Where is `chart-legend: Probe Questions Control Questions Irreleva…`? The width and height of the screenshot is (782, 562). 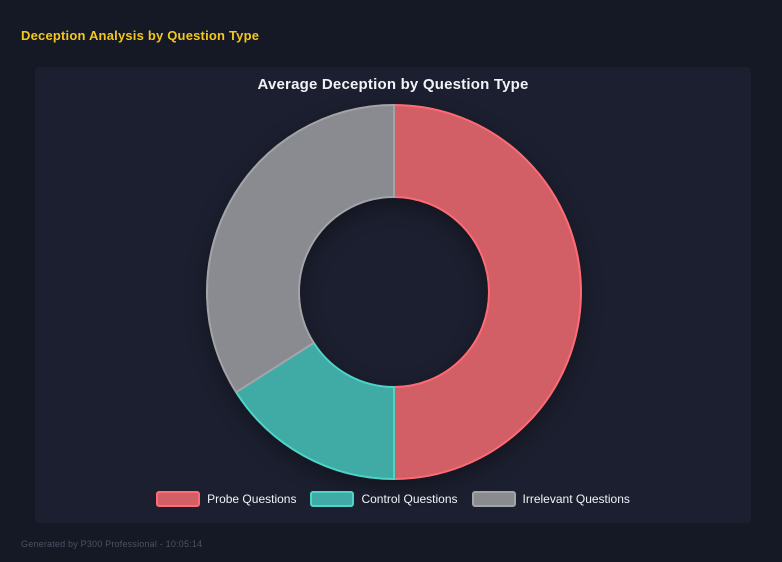
chart-legend: Probe Questions Control Questions Irreleva… is located at coordinates (393, 499).